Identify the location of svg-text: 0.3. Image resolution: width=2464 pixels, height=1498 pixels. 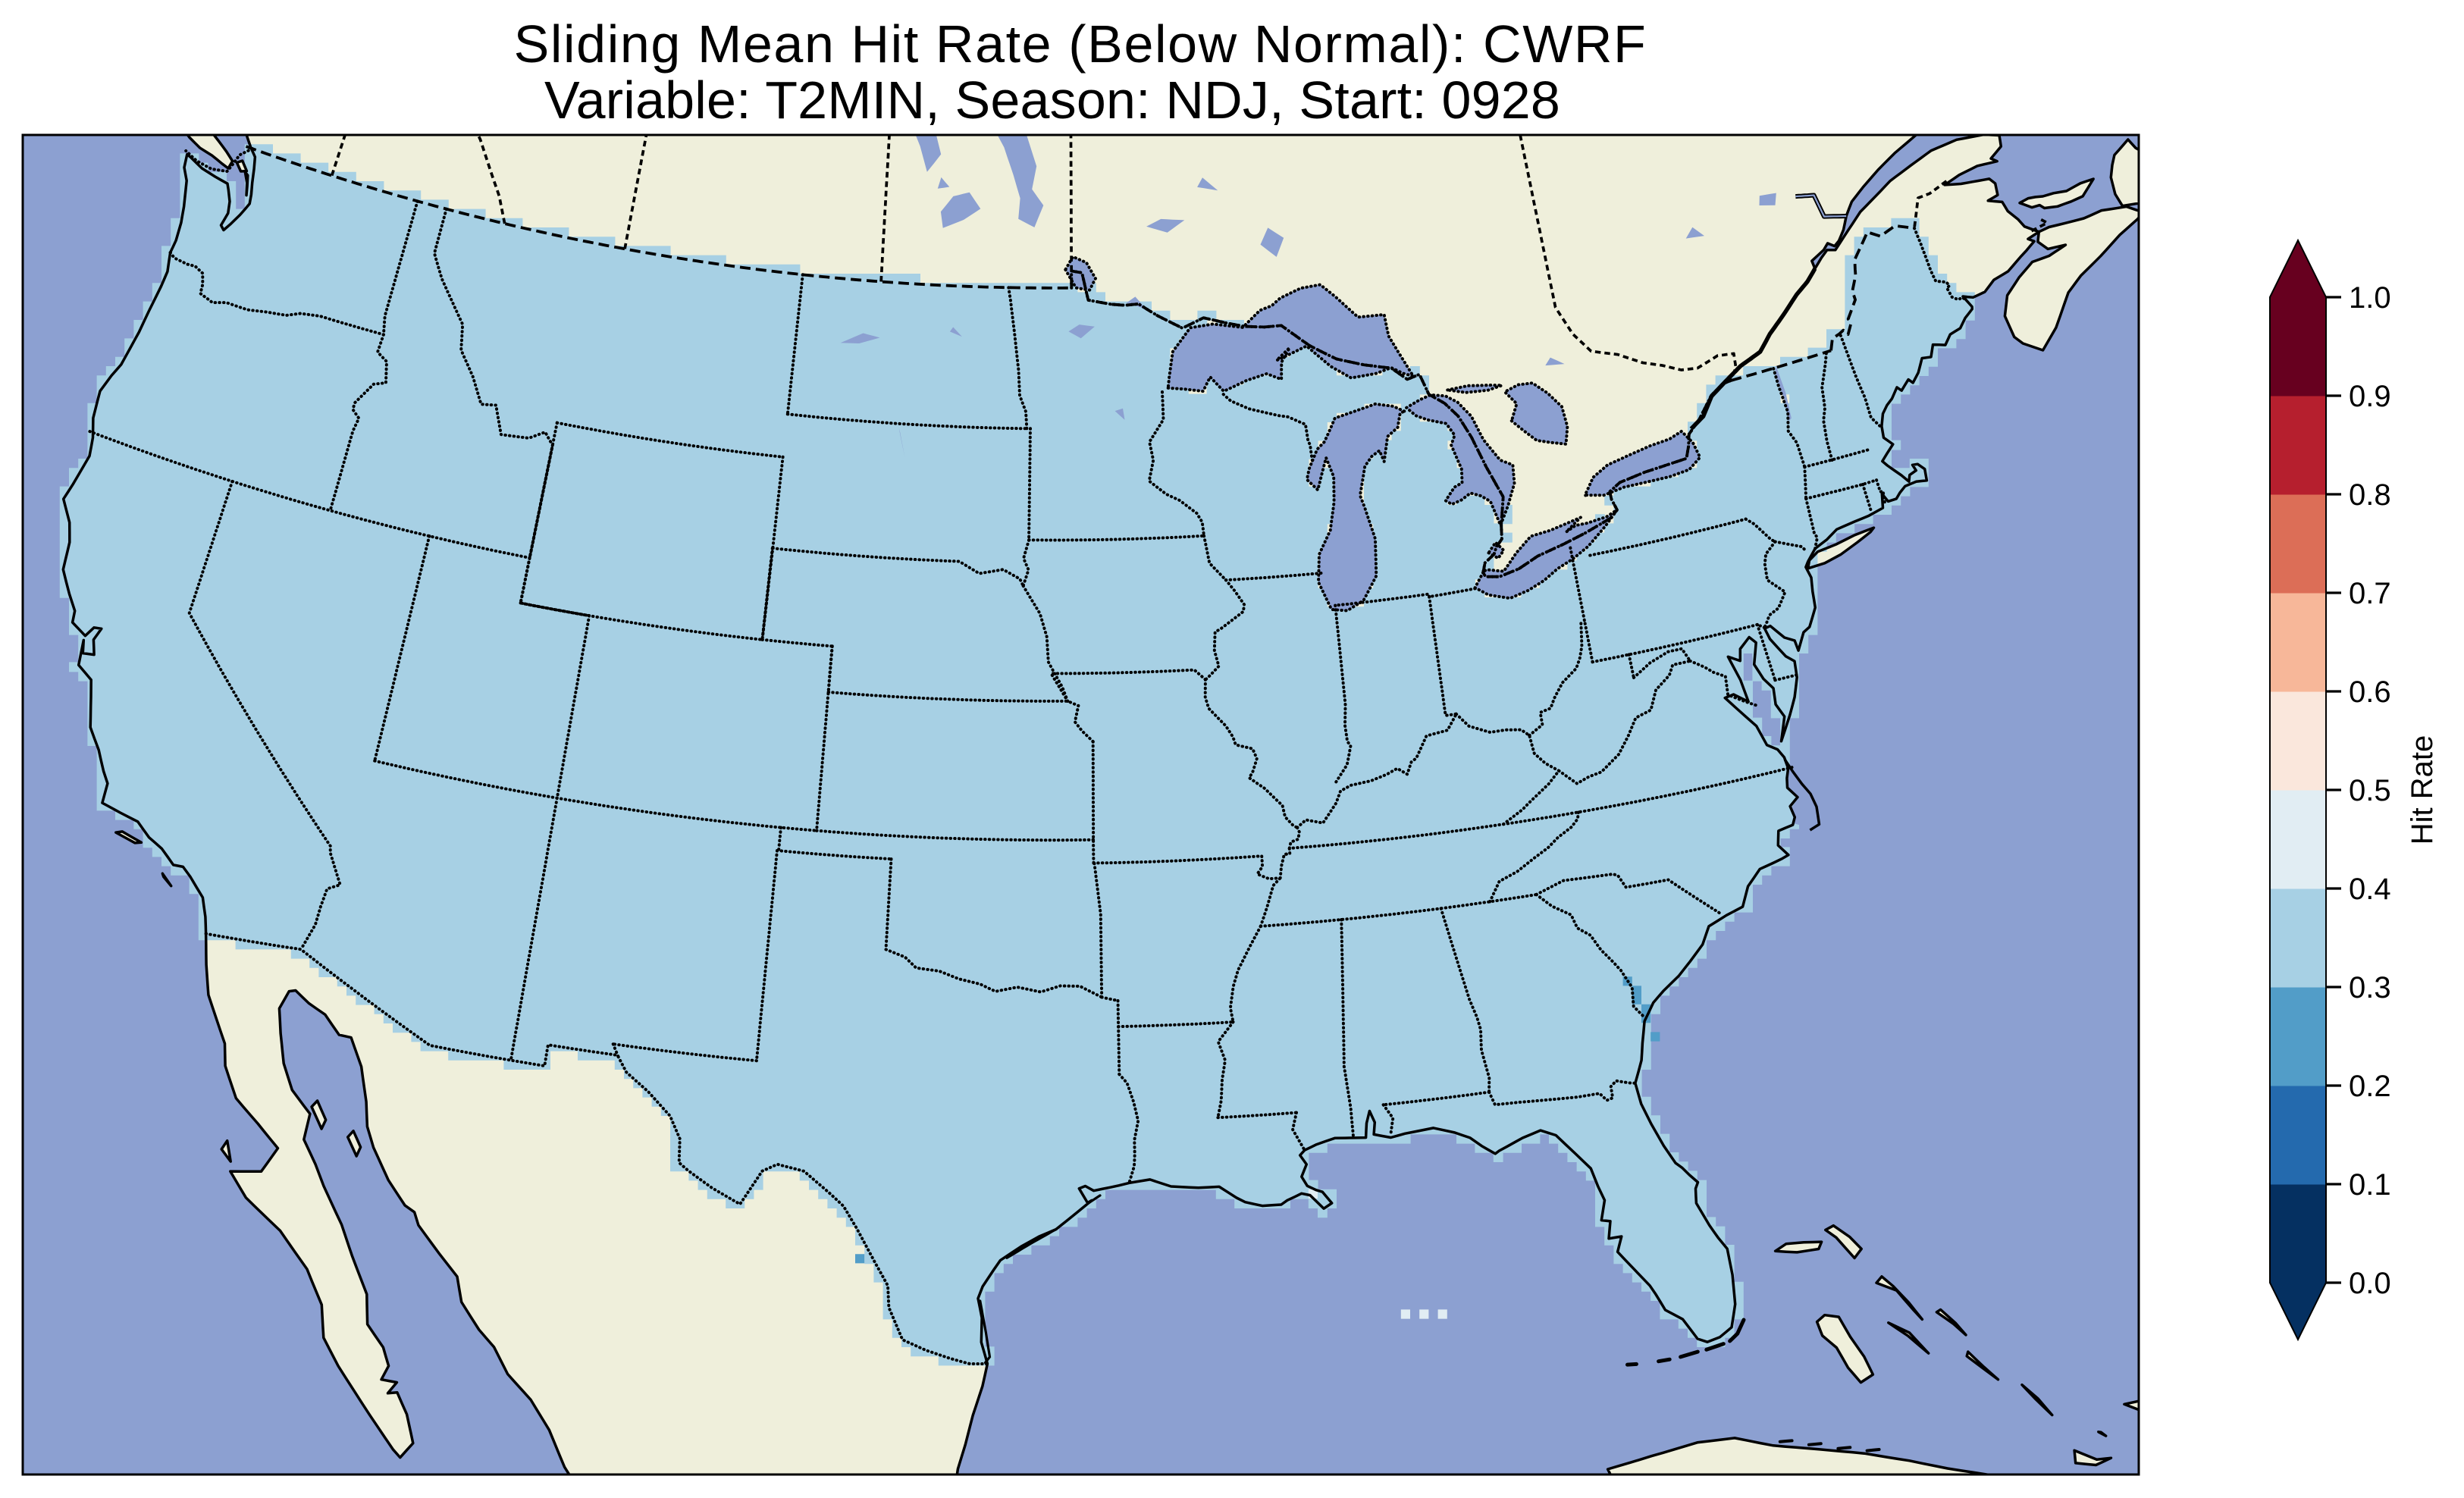
(2370, 988).